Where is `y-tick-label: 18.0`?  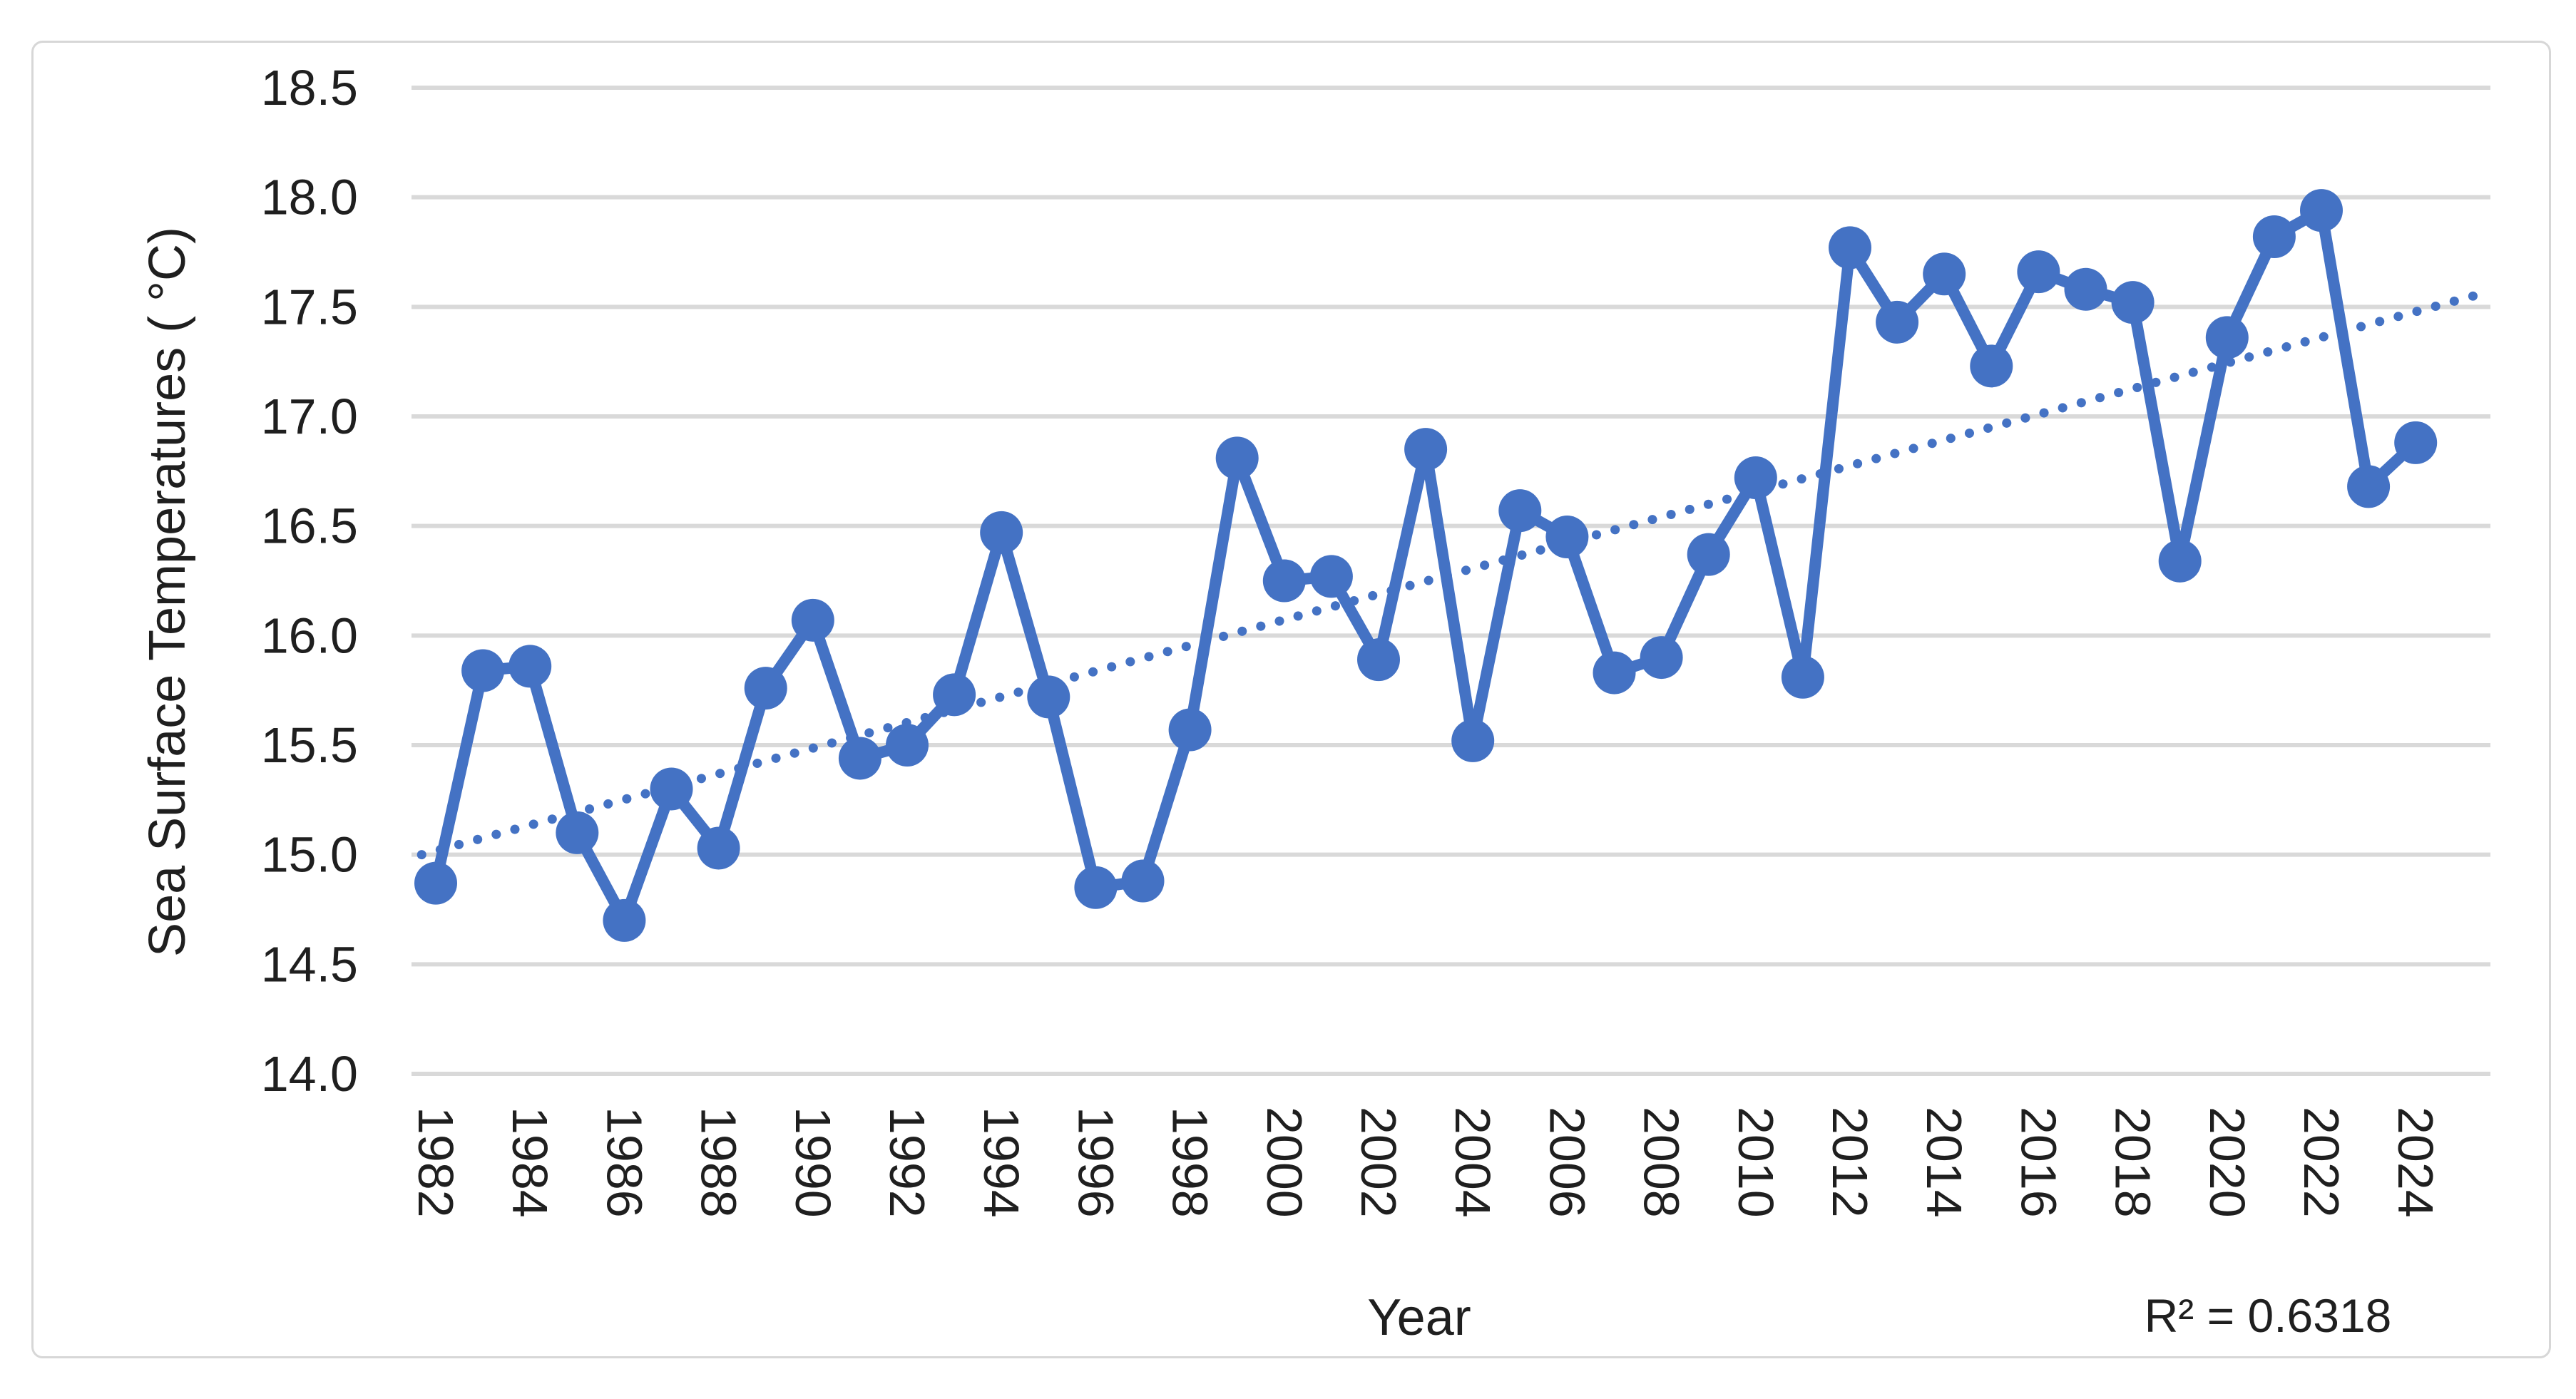 y-tick-label: 18.0 is located at coordinates (309, 198).